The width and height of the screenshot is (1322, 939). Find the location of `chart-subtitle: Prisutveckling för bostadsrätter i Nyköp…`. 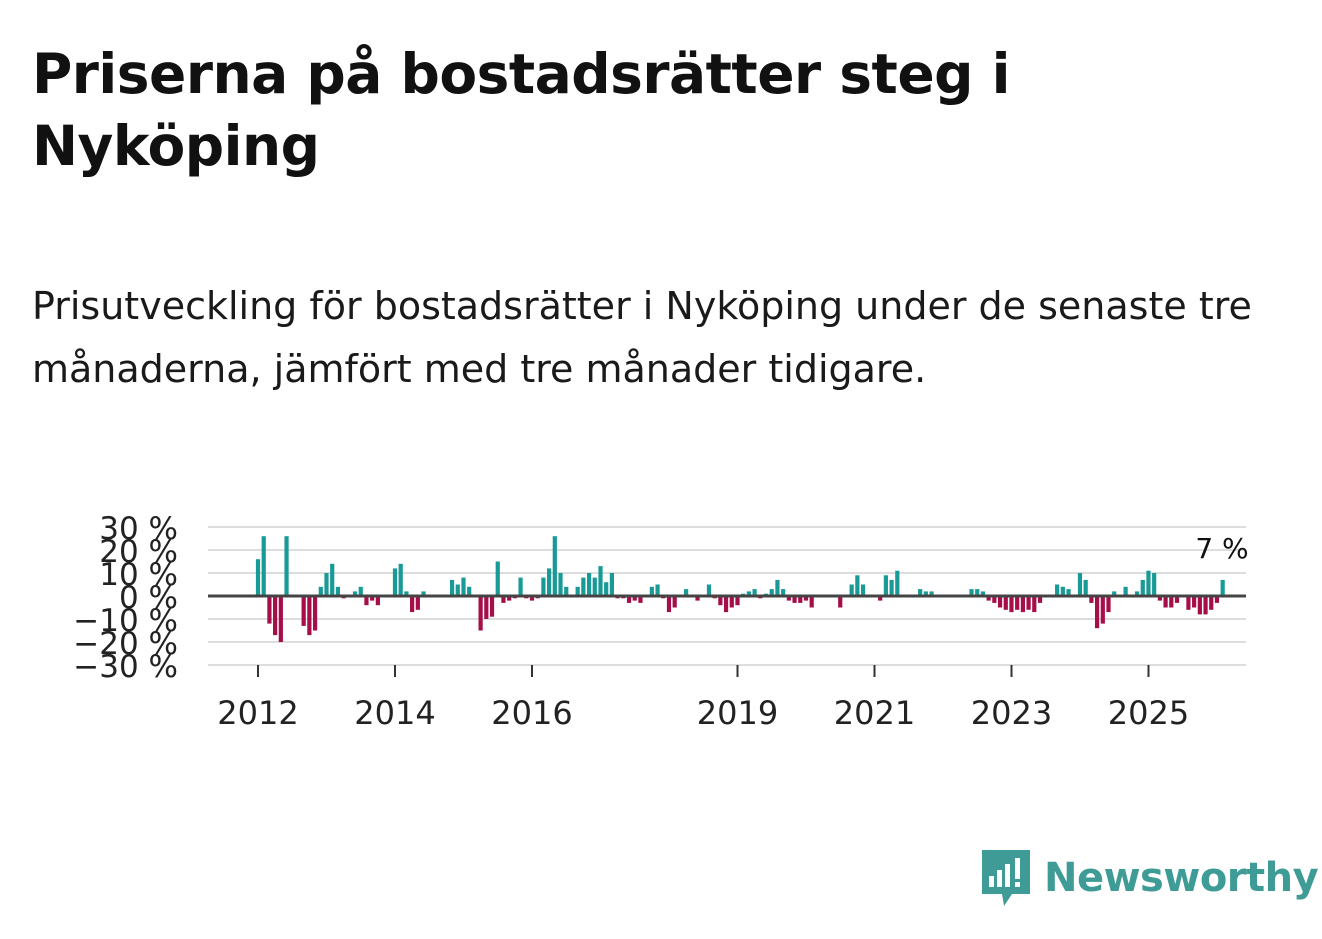

chart-subtitle: Prisutveckling för bostadsrätter i Nyköp… is located at coordinates (642, 337).